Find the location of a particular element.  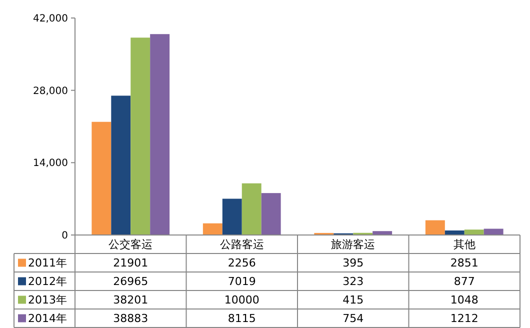

data-label: 2256 is located at coordinates (242, 263).